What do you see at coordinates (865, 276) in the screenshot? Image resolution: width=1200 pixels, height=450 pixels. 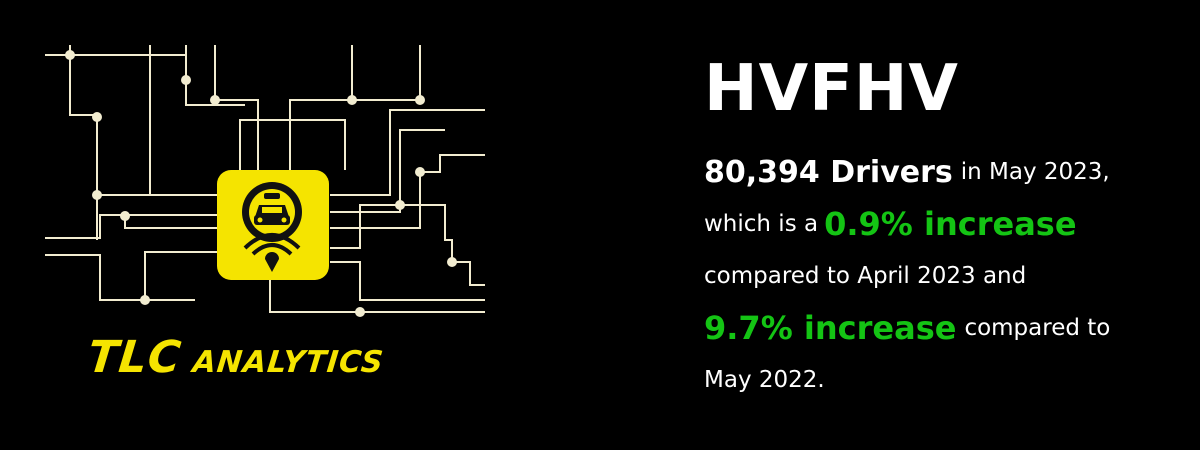 I see `line3-text: compared to April 2023 and` at bounding box center [865, 276].